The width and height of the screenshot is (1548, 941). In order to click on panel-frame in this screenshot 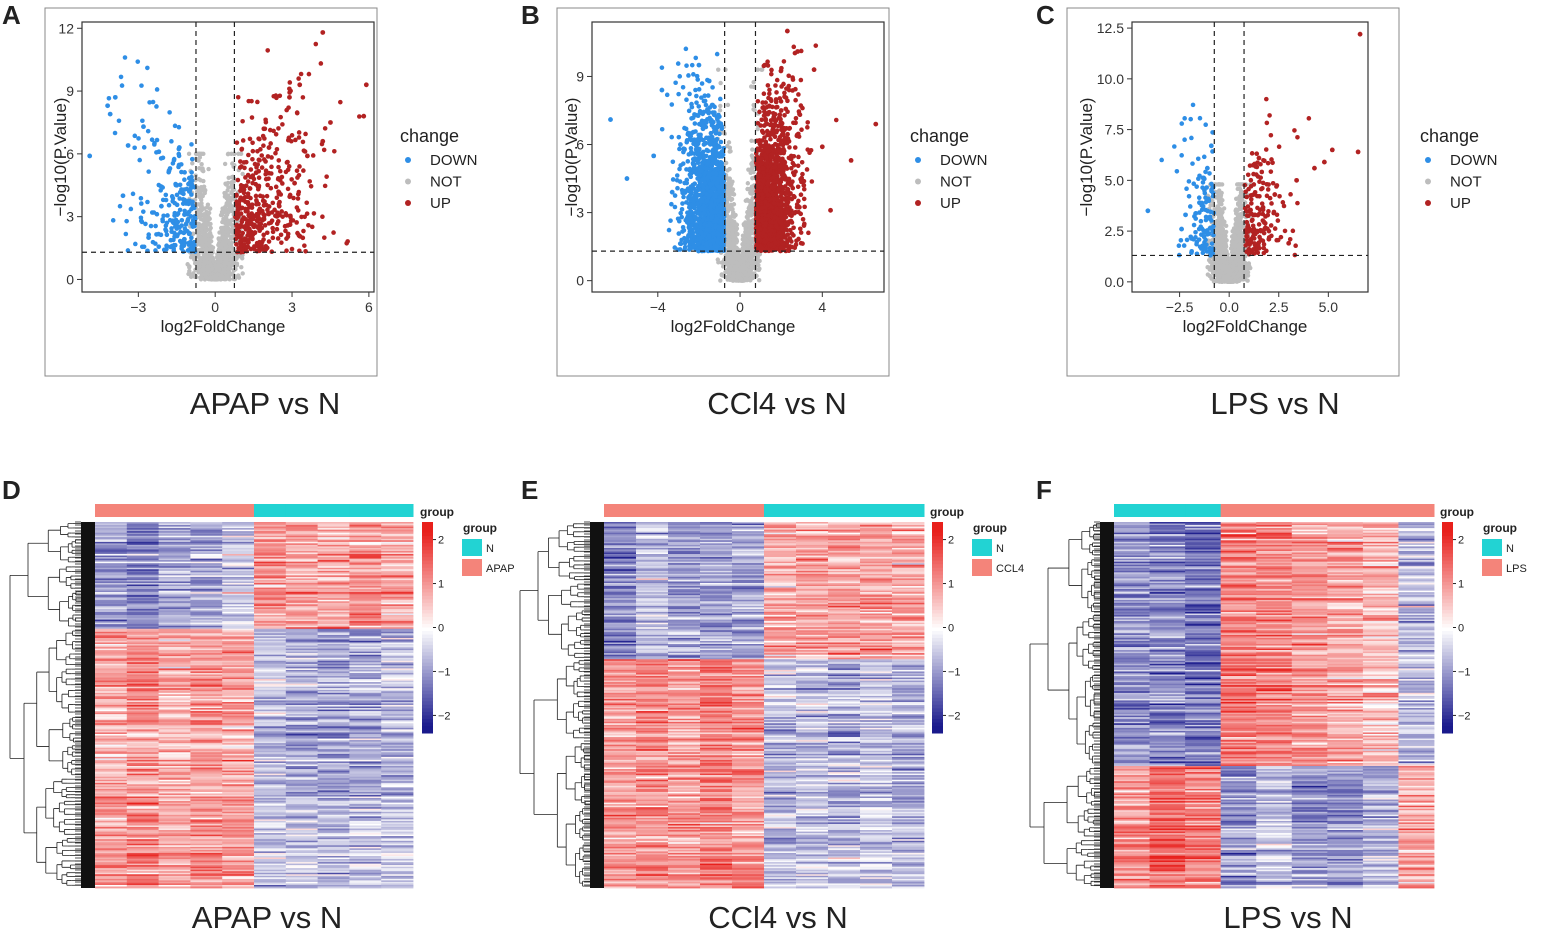, I will do `click(211, 192)`.